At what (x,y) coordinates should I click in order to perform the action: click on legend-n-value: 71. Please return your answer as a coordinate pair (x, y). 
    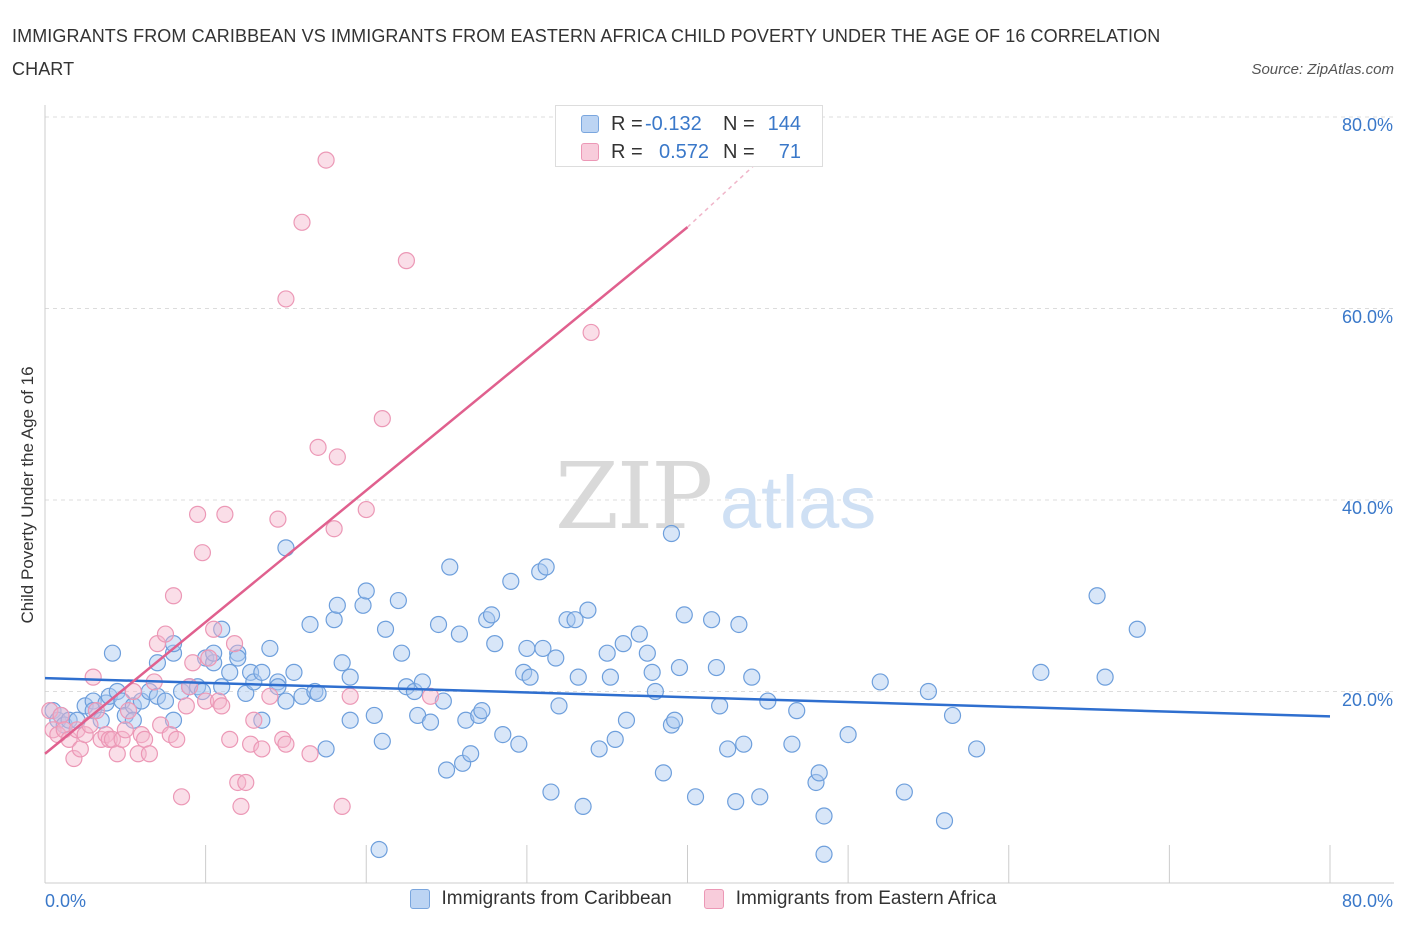
    Looking at the image, I should click on (789, 151).